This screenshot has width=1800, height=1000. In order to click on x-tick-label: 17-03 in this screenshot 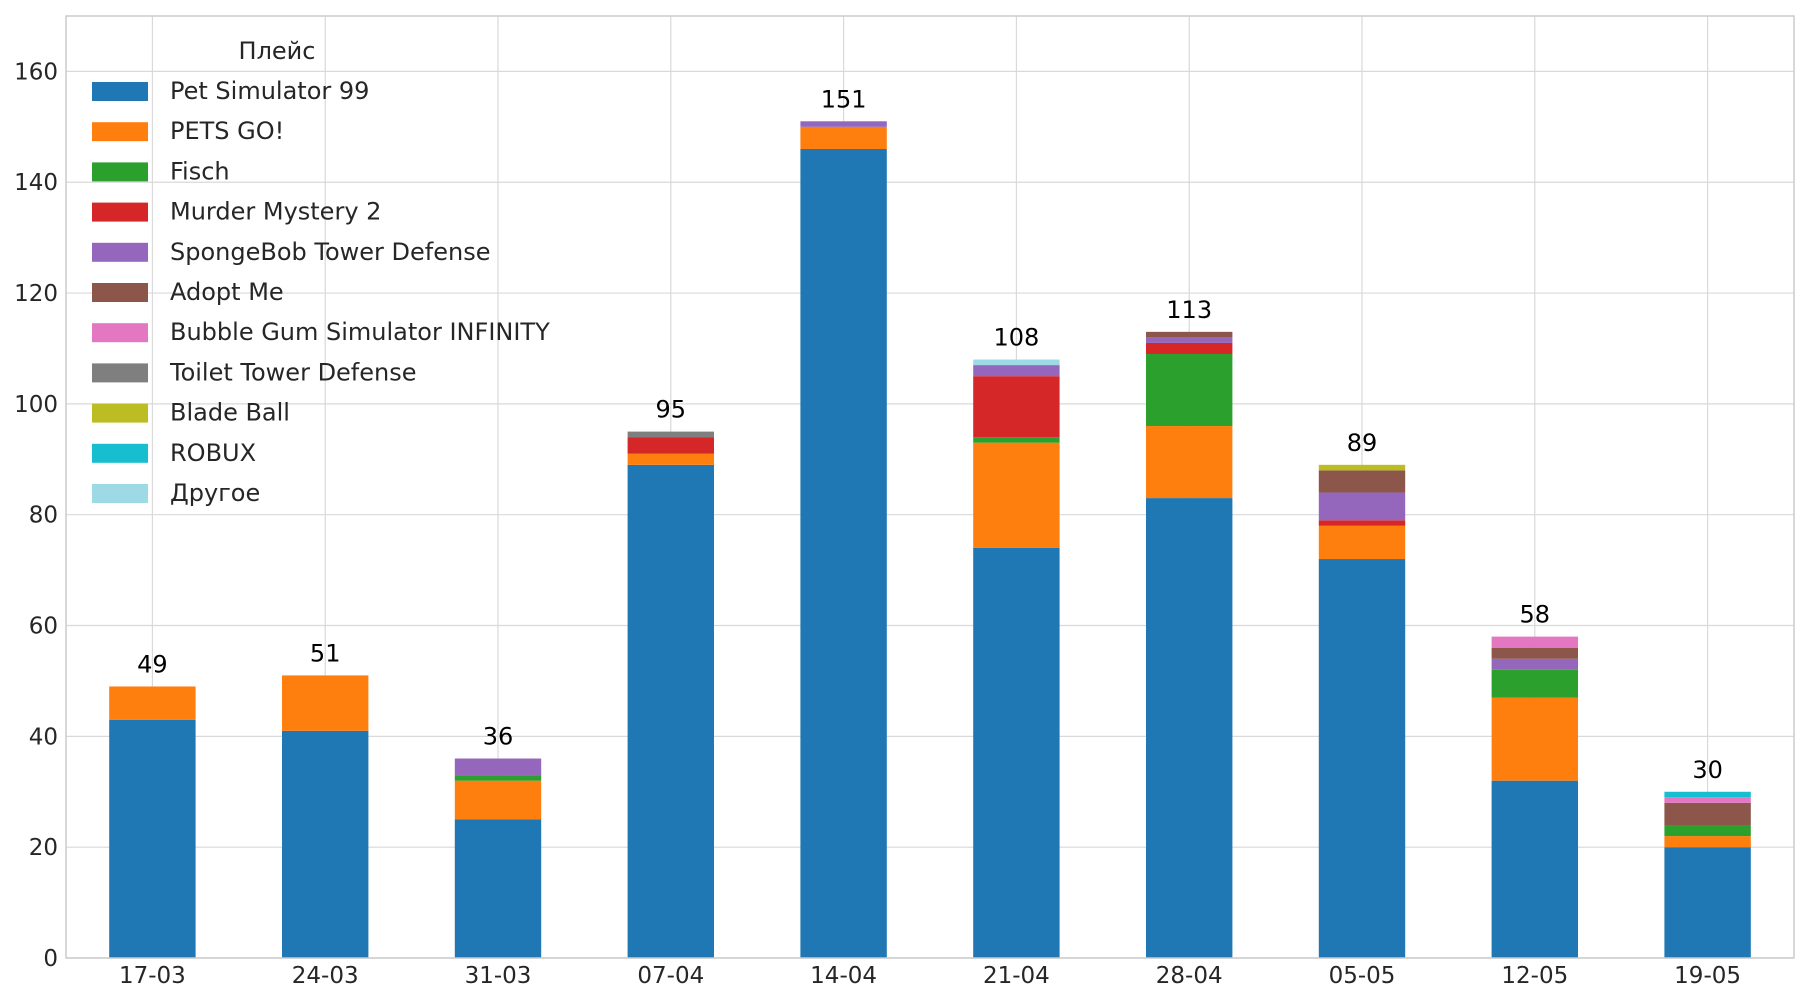, I will do `click(152, 976)`.